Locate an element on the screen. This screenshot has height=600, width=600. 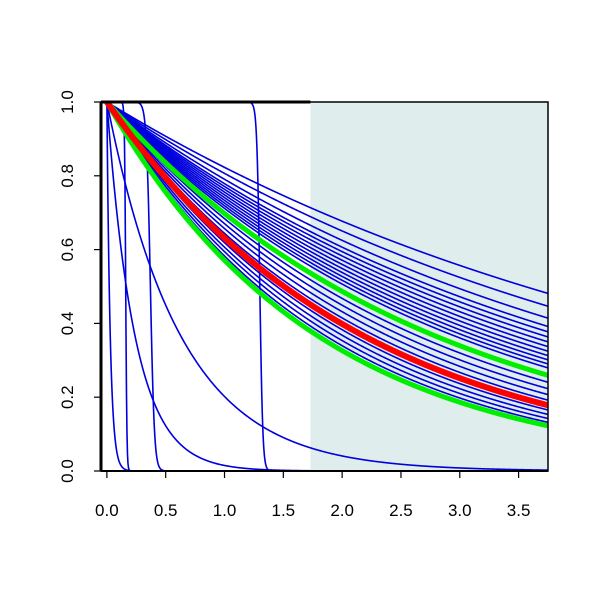
y-tick-label: 1.0 is located at coordinates (67, 102).